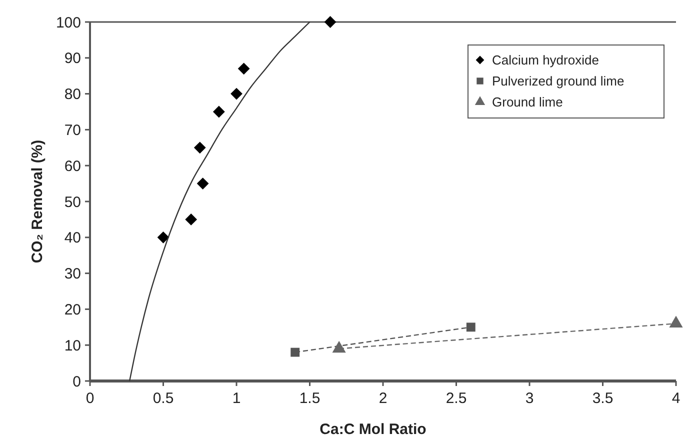 This screenshot has width=688, height=444. I want to click on y-tick-label: 40, so click(72, 238).